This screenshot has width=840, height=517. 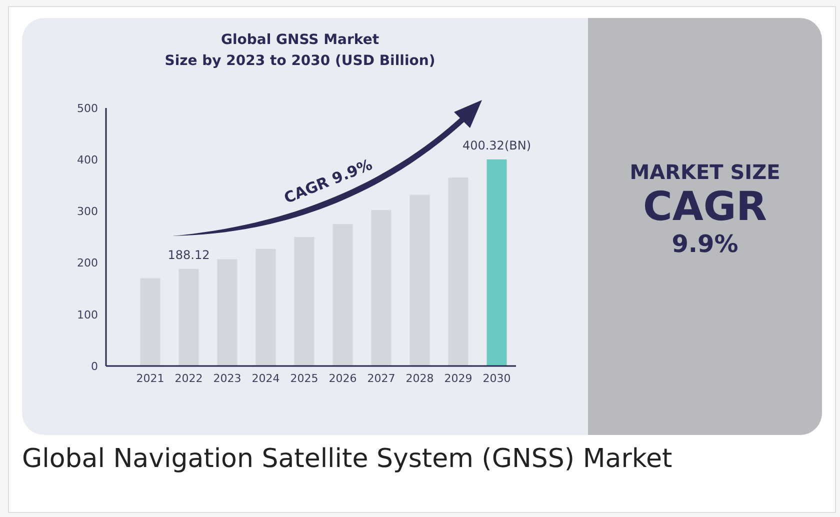 What do you see at coordinates (87, 108) in the screenshot?
I see `y-tick-label: 500` at bounding box center [87, 108].